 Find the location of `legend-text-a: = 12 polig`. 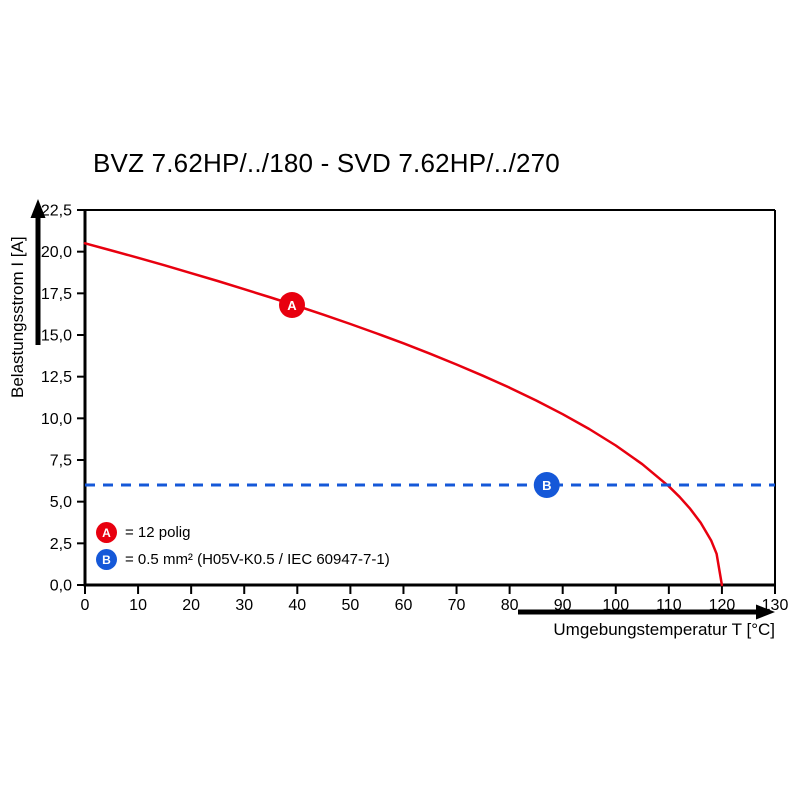

legend-text-a: = 12 polig is located at coordinates (158, 532).